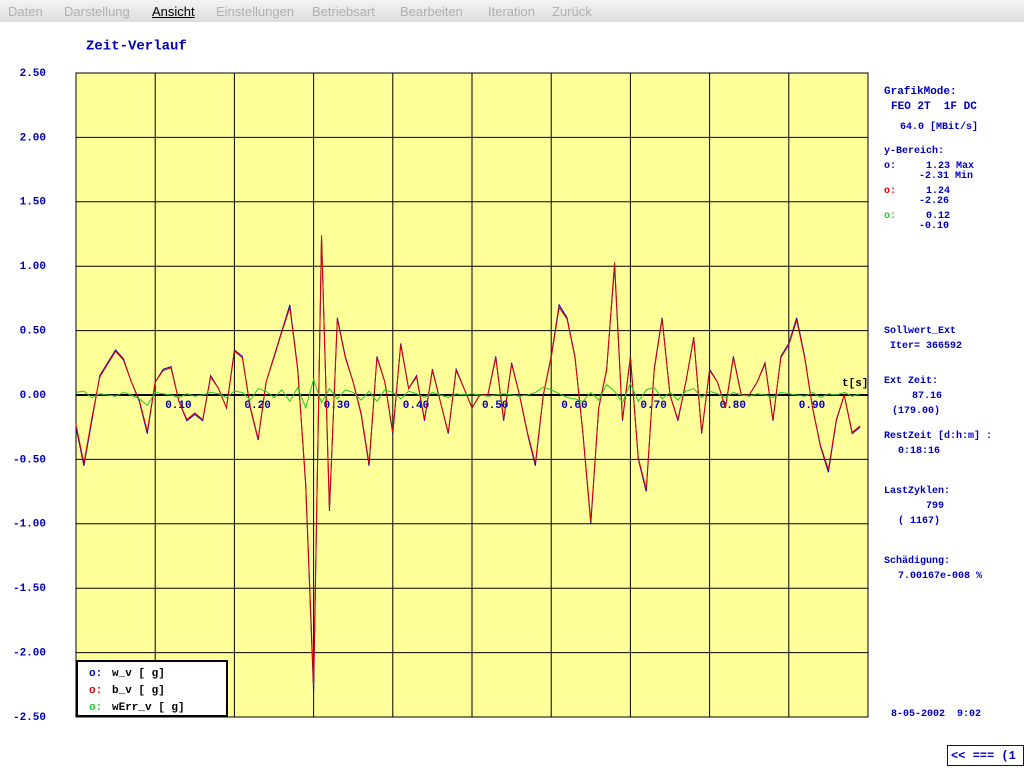 This screenshot has height=768, width=1024. What do you see at coordinates (29, 589) in the screenshot?
I see `y-tick-label: -1.50` at bounding box center [29, 589].